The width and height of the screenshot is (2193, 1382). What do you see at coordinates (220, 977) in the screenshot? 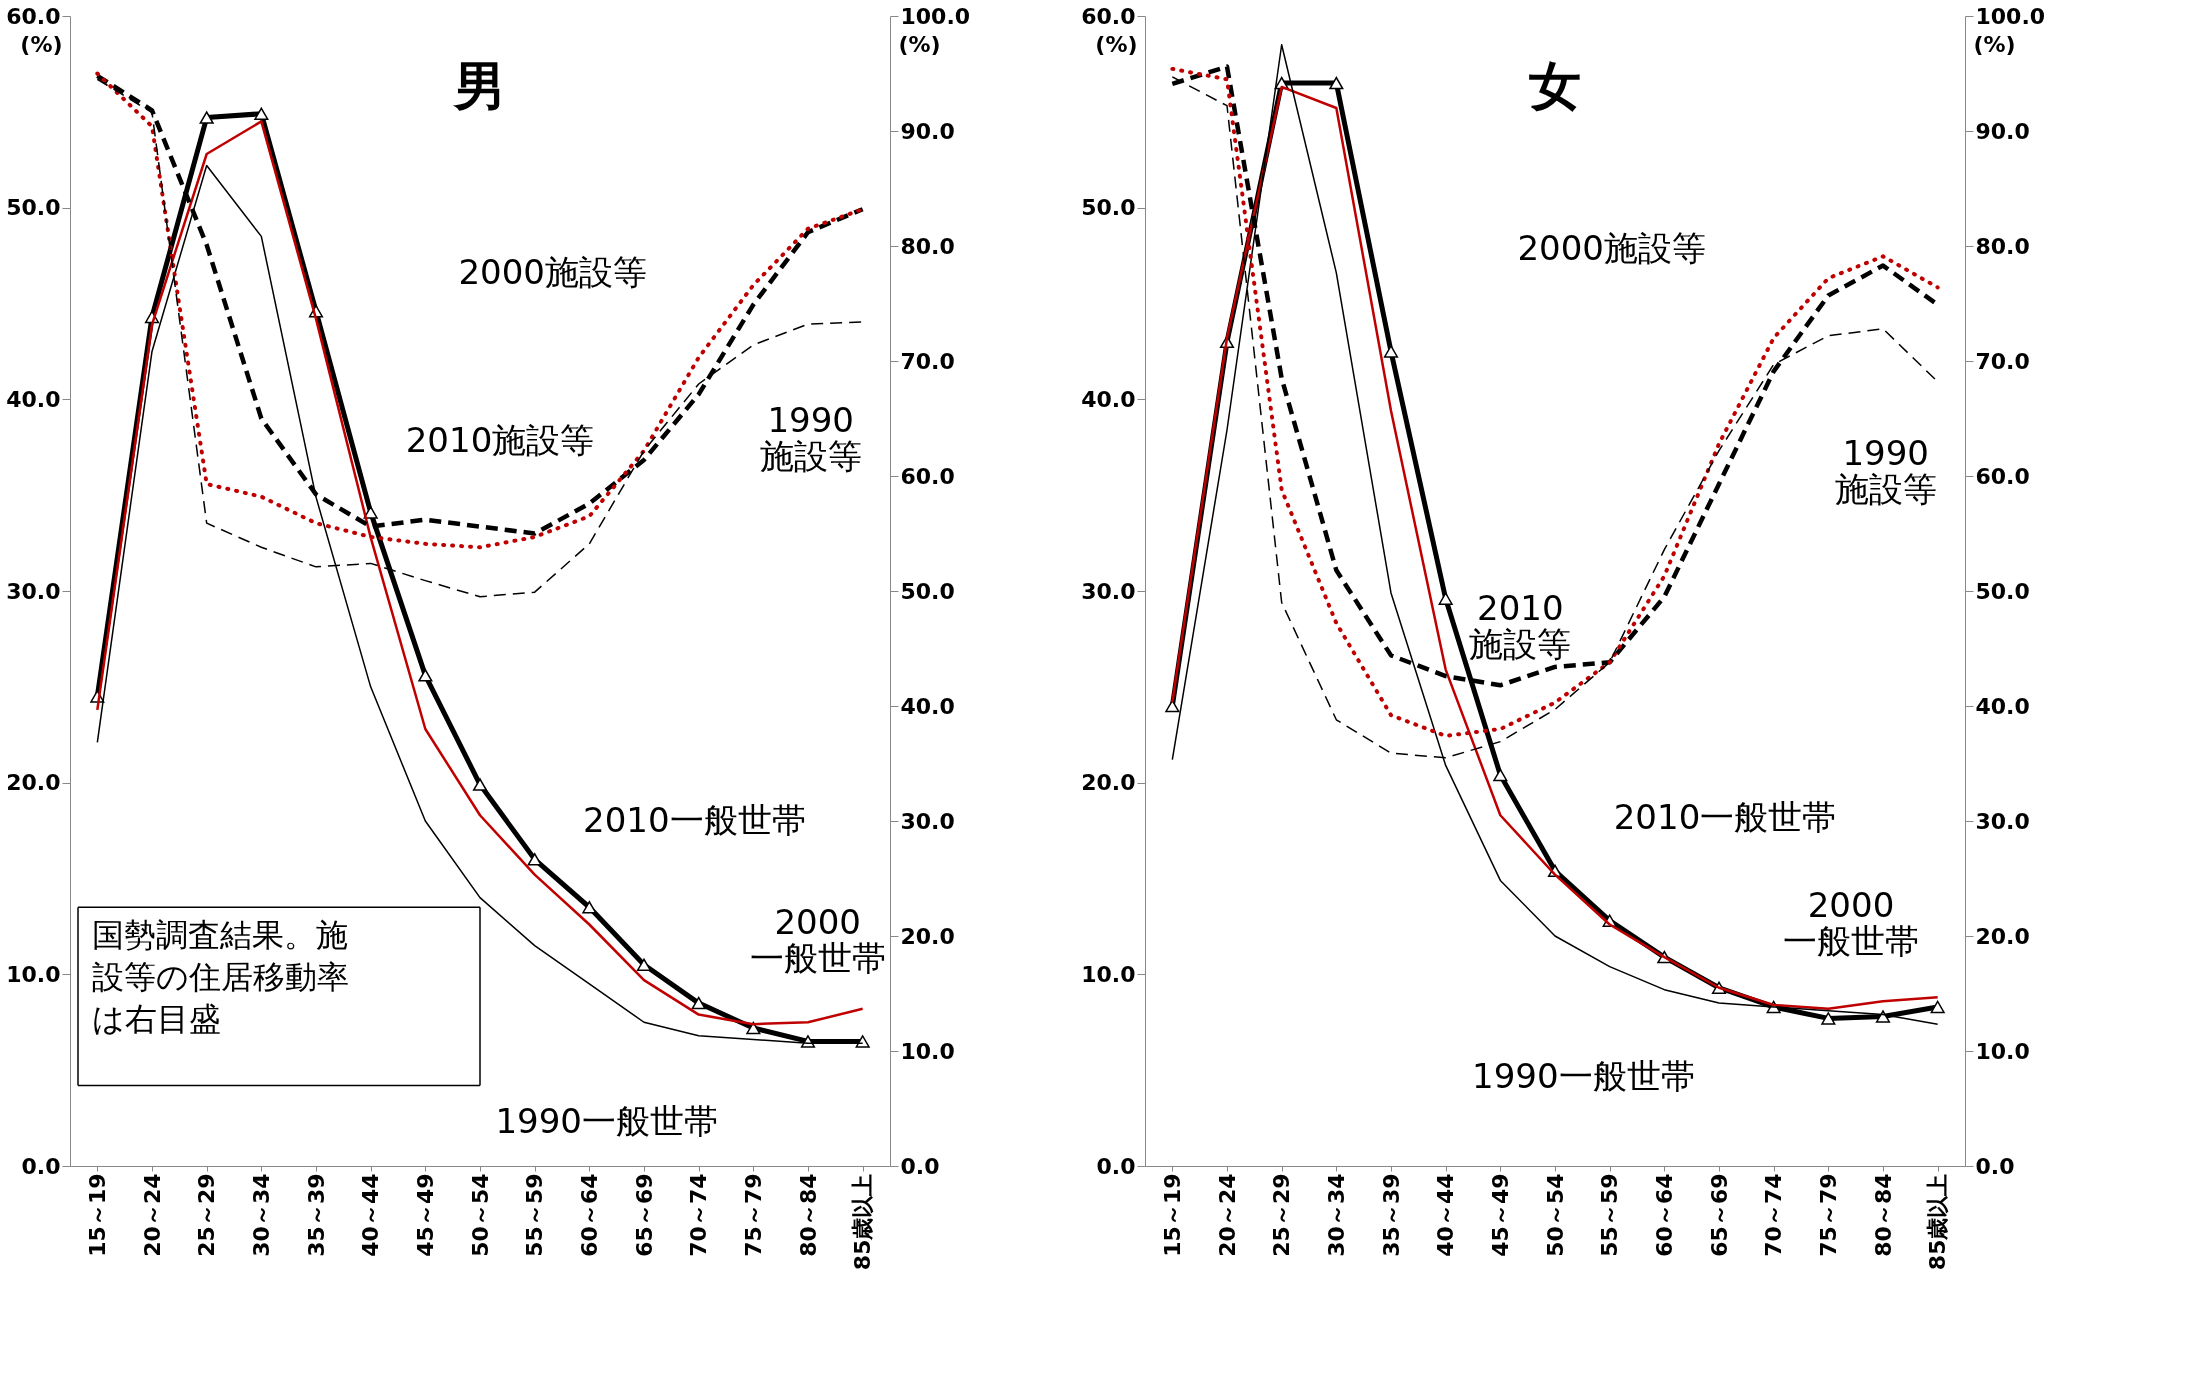
I see `annotation: 国勢調査結果。施設等の住居移動率は右目盛` at bounding box center [220, 977].